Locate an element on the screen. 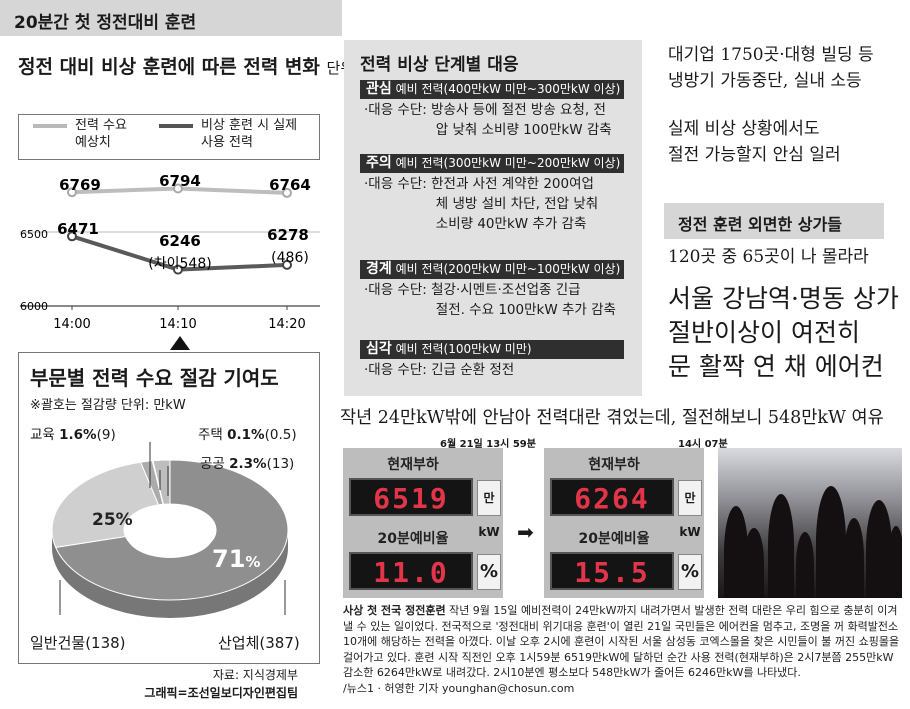  label-building: 일반건물(138) is located at coordinates (78, 643).